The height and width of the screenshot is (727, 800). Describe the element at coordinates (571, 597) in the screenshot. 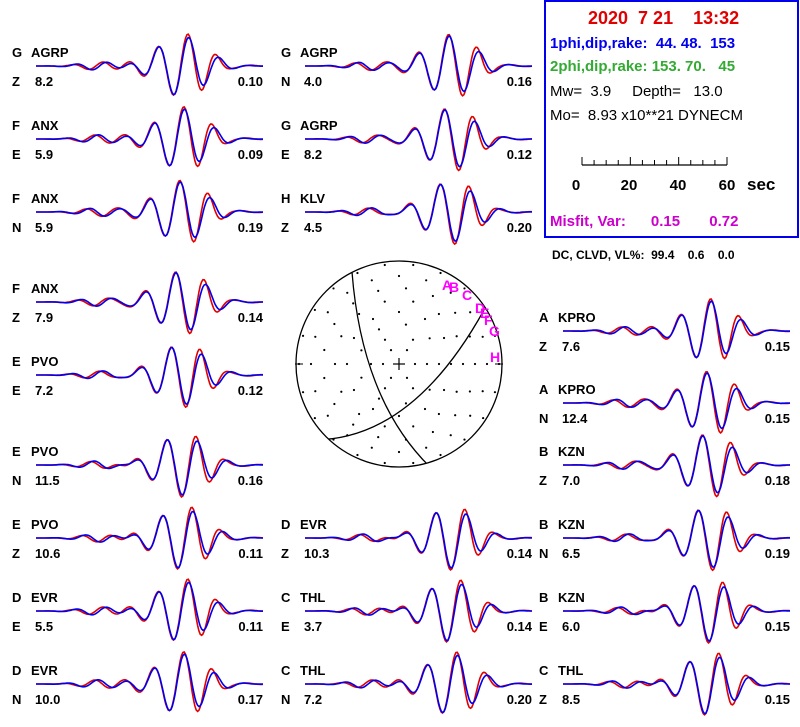

I see `trace-station-name: KZN` at that location.